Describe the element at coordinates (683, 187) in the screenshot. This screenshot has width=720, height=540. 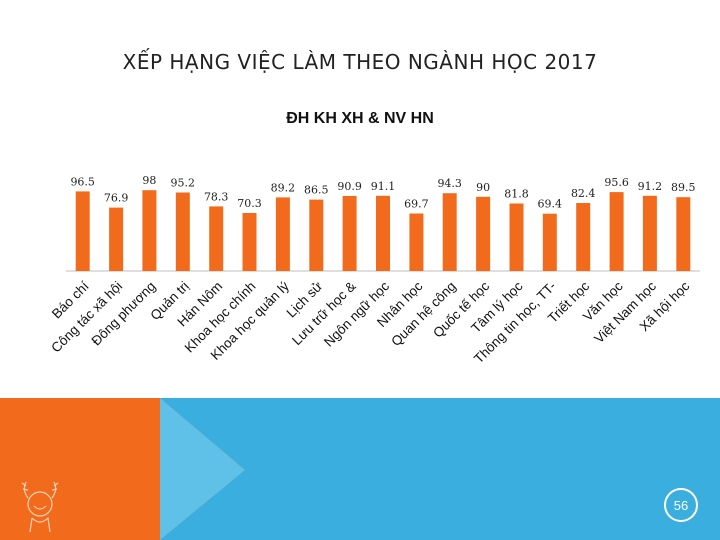
I see `data-label: 89.5` at that location.